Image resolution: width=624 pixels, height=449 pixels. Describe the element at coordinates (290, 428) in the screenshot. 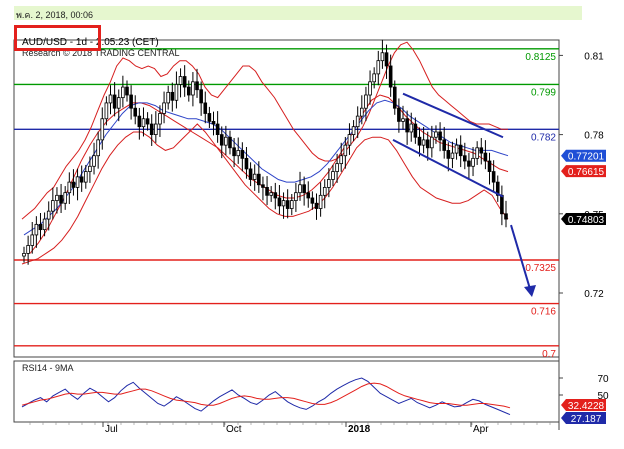

I see `time-axis: Jul Oct 2018 Apr` at that location.